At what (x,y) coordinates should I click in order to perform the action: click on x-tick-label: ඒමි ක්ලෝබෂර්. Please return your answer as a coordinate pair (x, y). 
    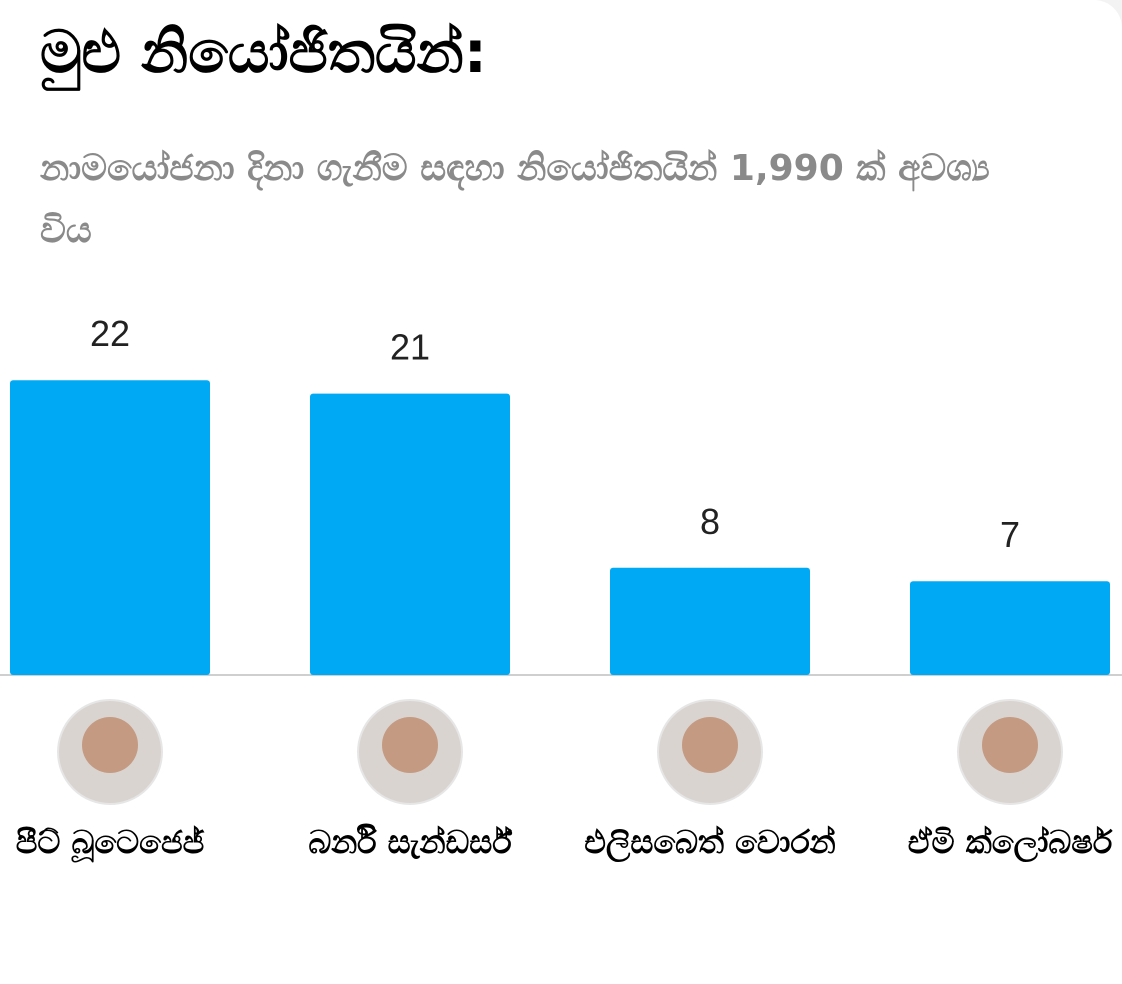
    Looking at the image, I should click on (1010, 842).